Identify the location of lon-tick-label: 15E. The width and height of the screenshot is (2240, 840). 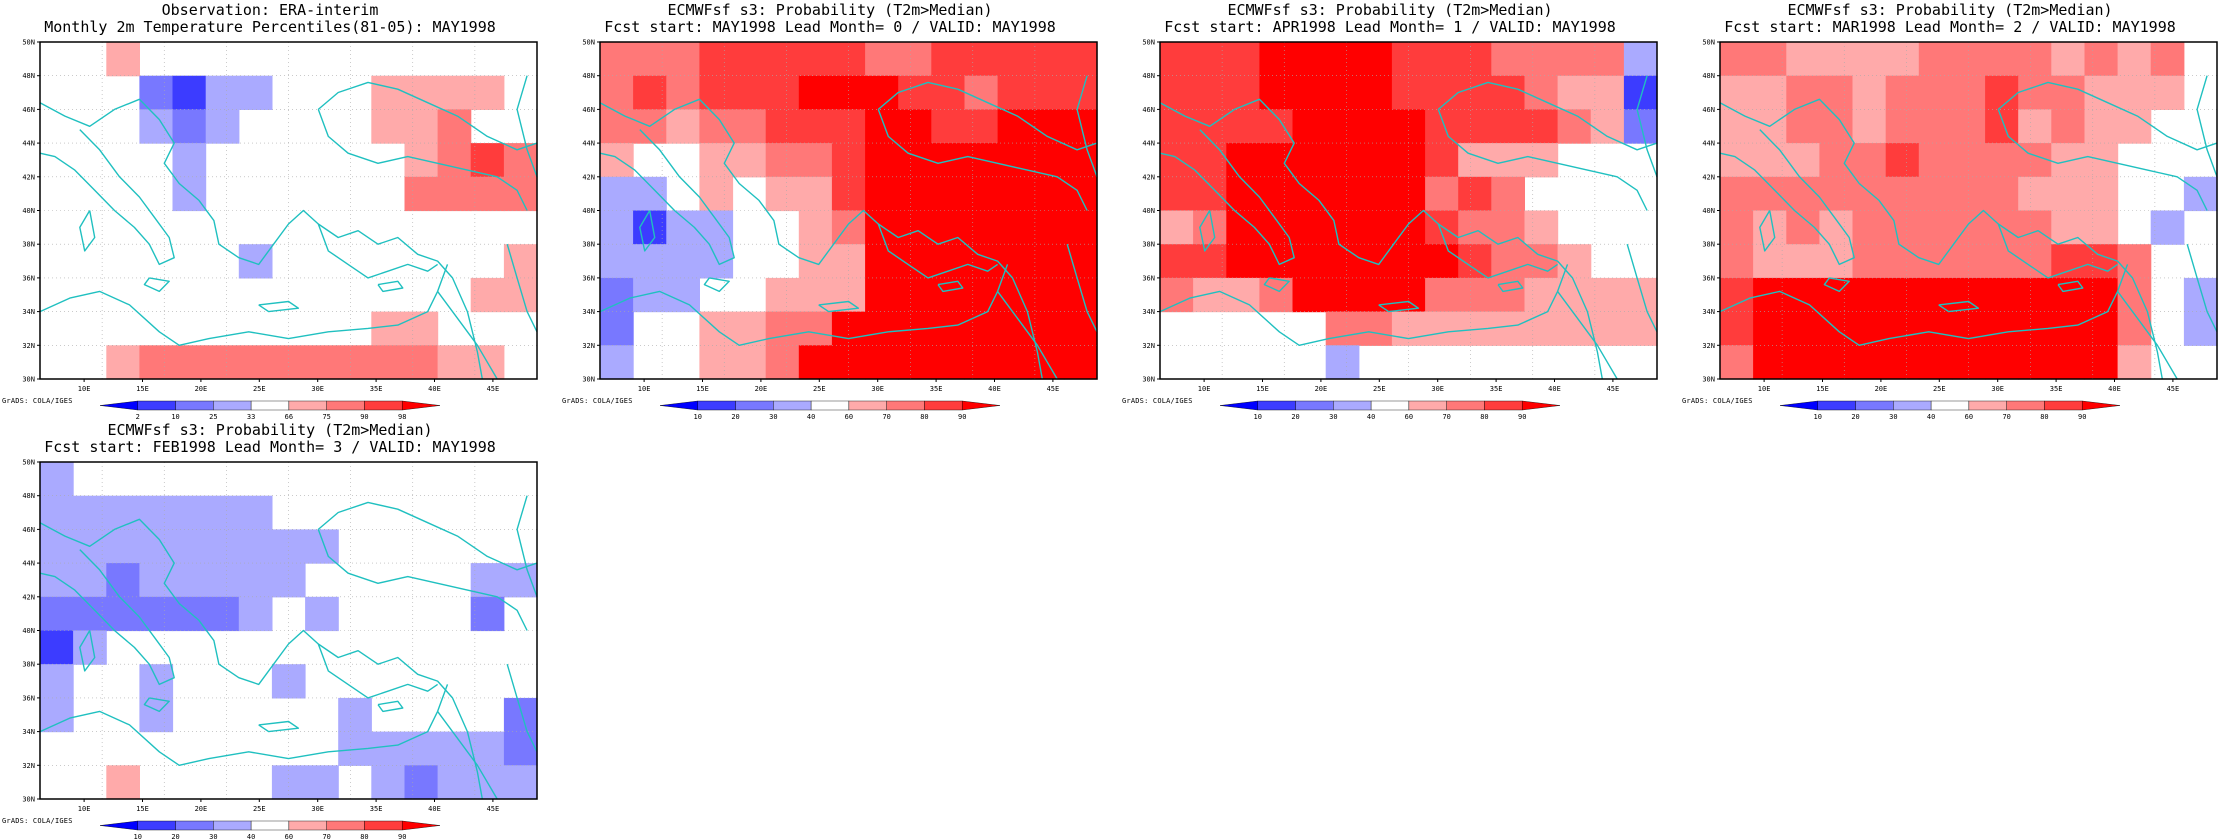
(1262, 389).